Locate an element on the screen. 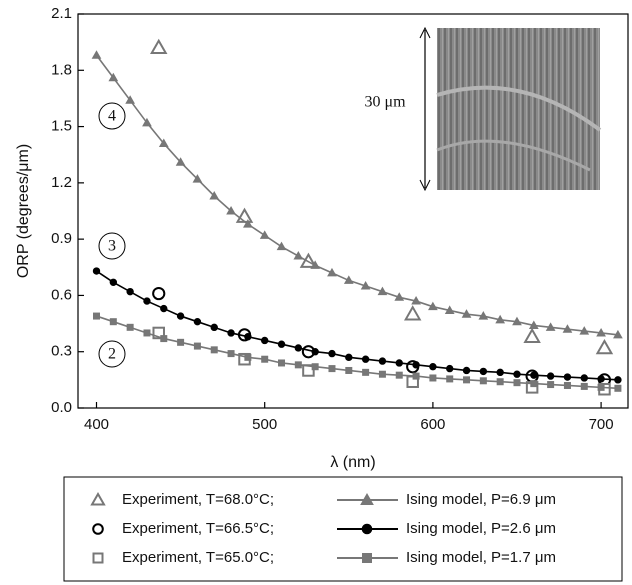 Image resolution: width=632 pixels, height=585 pixels. legend-label: Ising model, P=2.6 μm is located at coordinates (481, 528).